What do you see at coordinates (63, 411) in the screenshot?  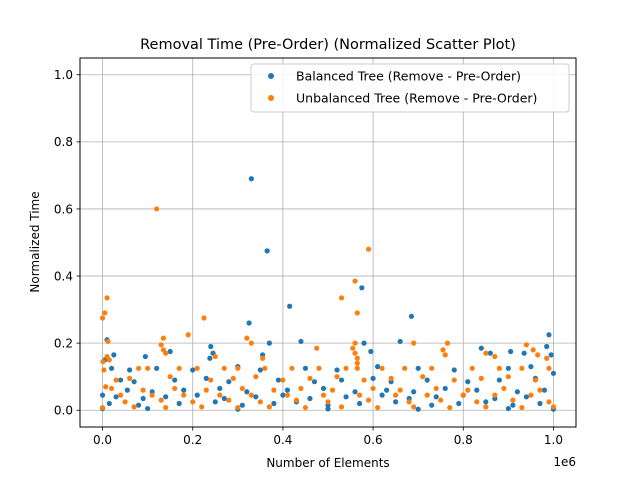 I see `y-tick-label: 0.0` at bounding box center [63, 411].